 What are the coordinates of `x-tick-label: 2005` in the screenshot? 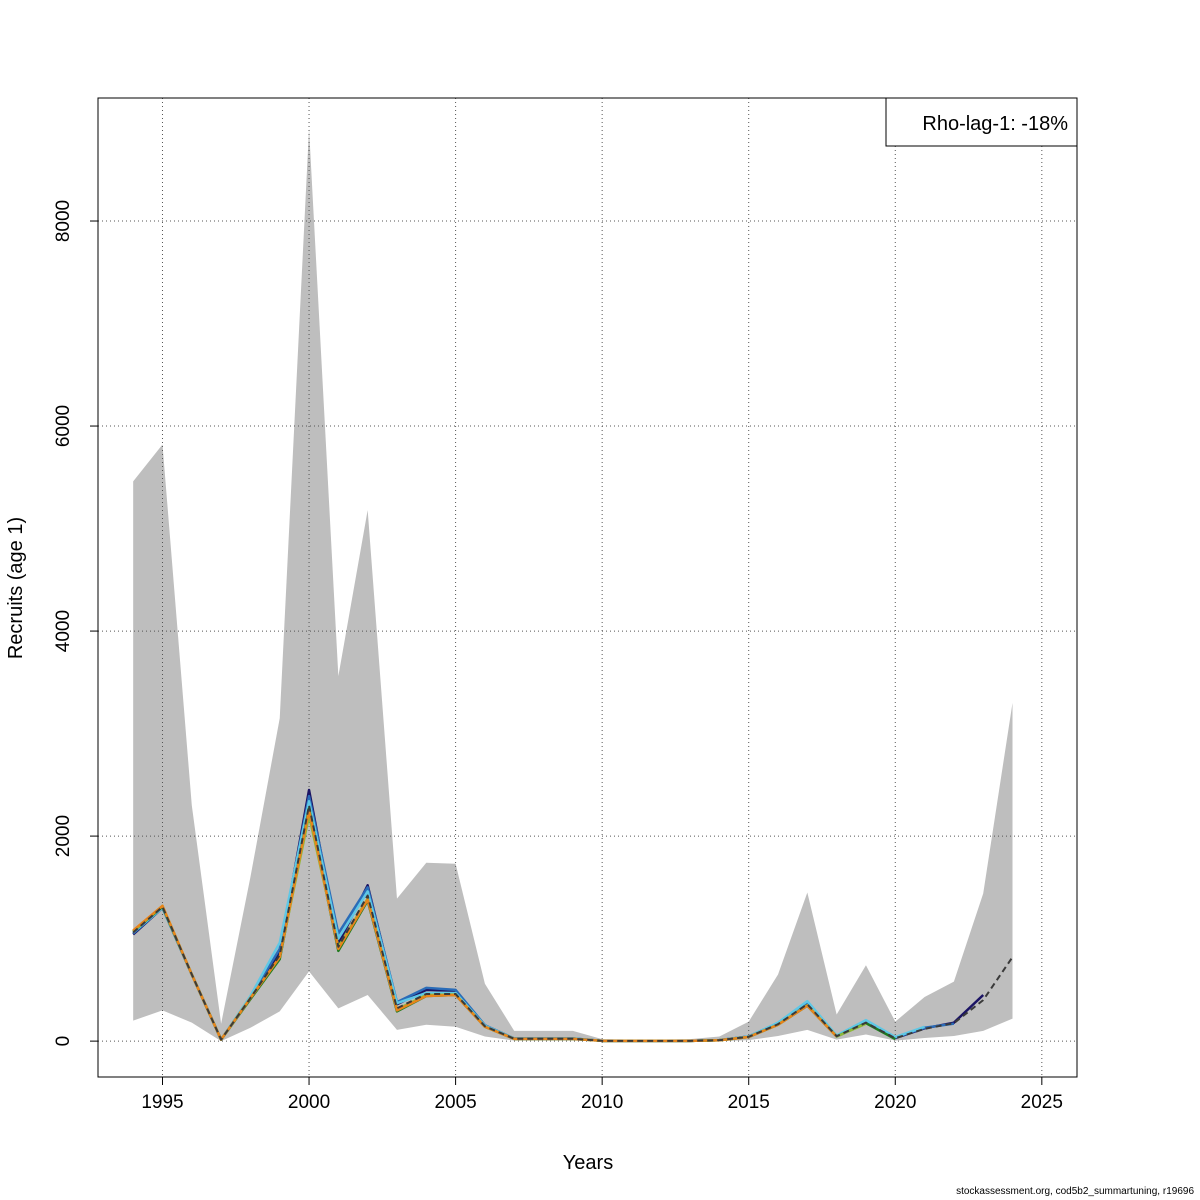 It's located at (455, 1102).